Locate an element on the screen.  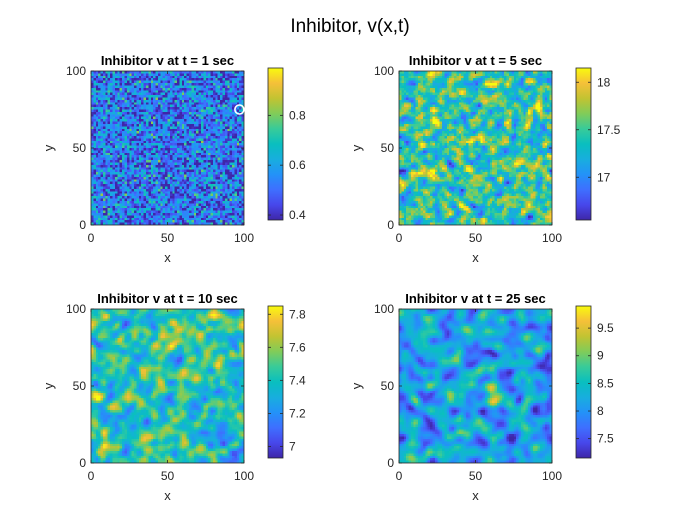
colorbar-tick-label: 9.5 is located at coordinates (605, 328).